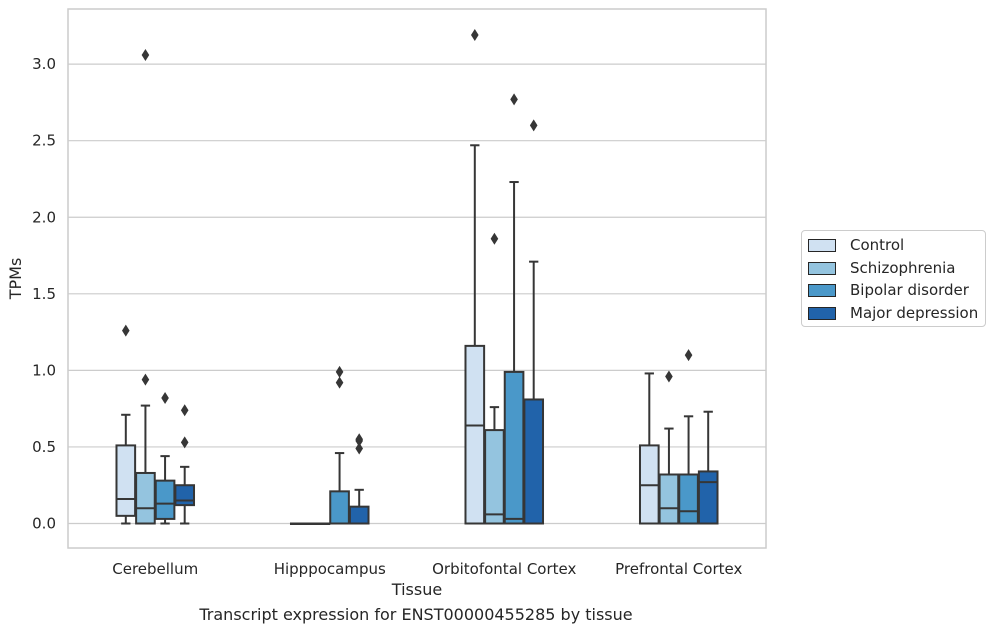  Describe the element at coordinates (416, 589) in the screenshot. I see `x-axis-label: Tissue` at that location.